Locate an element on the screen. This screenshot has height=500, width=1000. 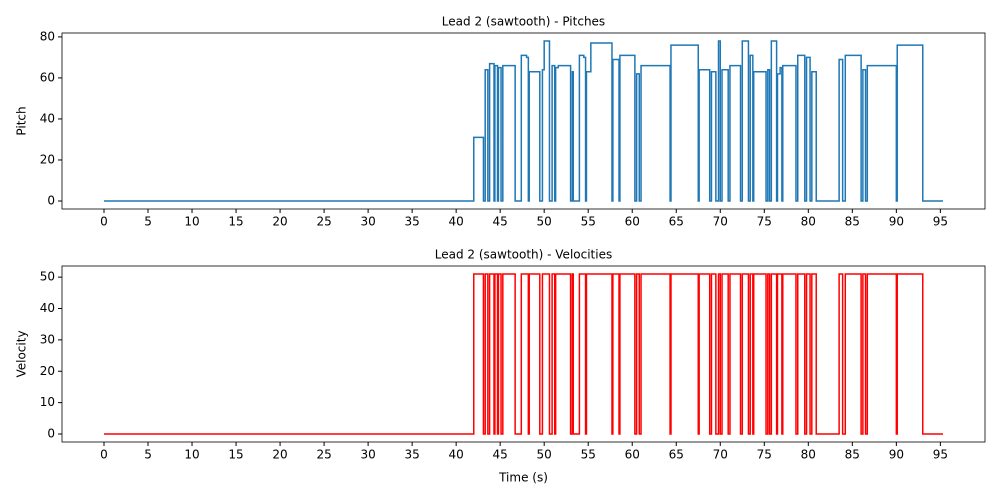
y-axis-label: Pitch is located at coordinates (22, 120).